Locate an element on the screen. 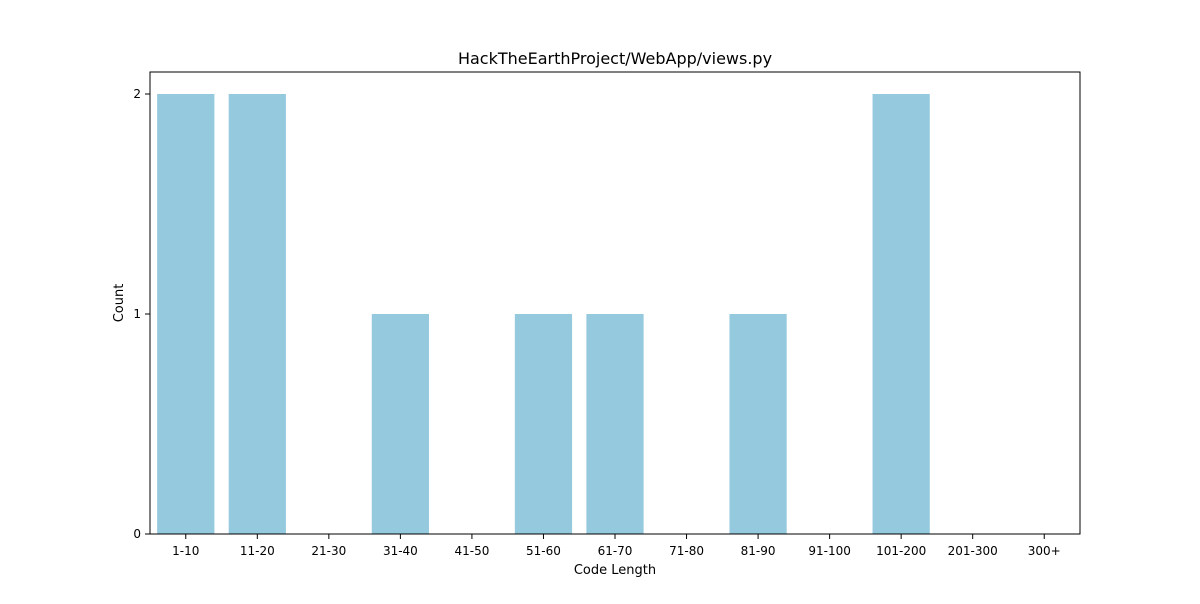 The width and height of the screenshot is (1200, 604). x-tick-label: 91-100 is located at coordinates (829, 551).